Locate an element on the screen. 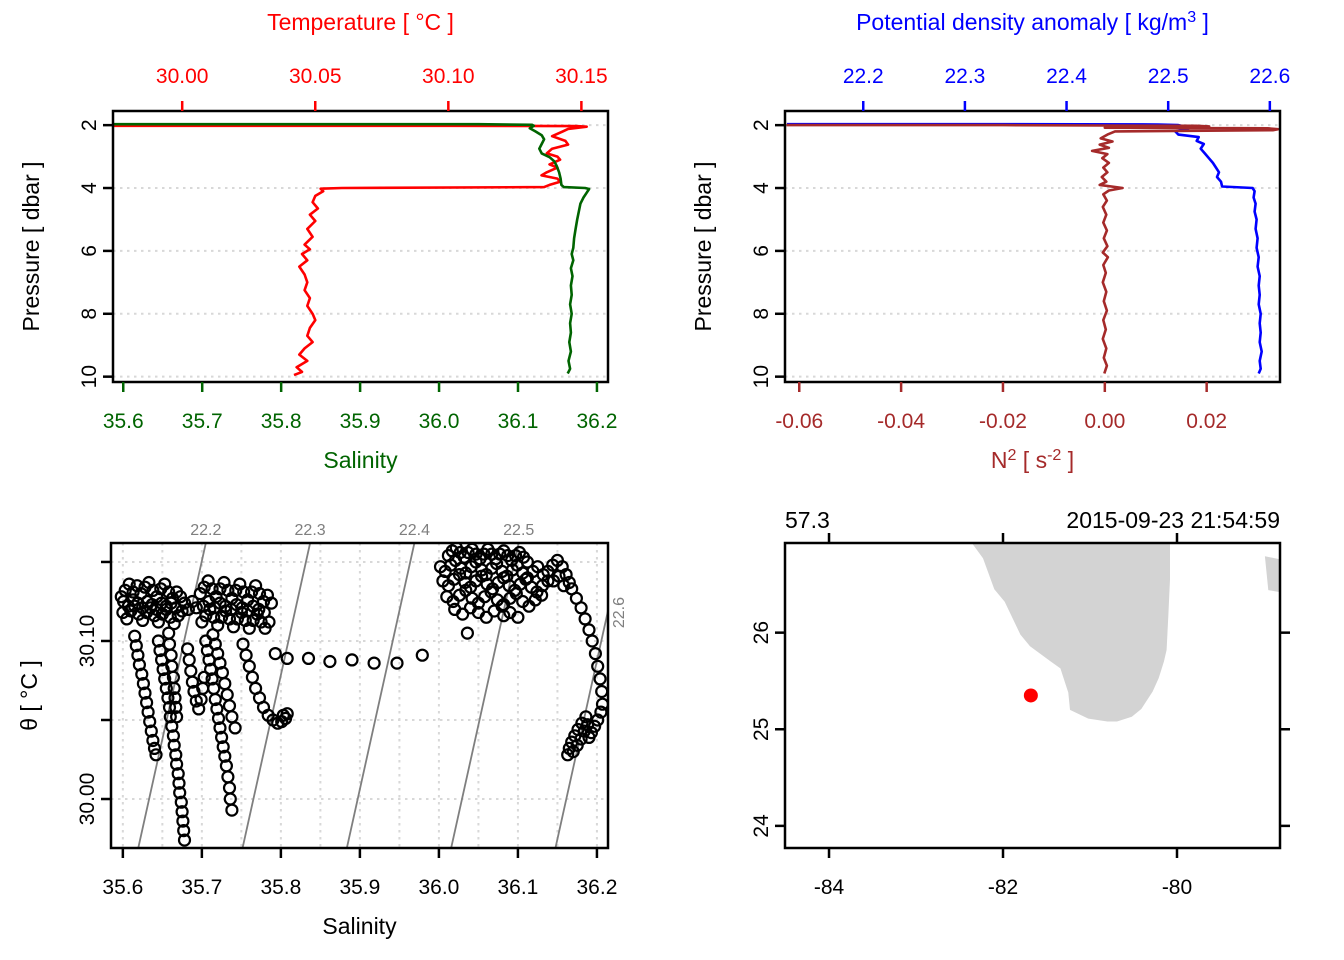  left-axis: 2 4 6 8 10 Pressure [ dbar ] is located at coordinates (65, 253).